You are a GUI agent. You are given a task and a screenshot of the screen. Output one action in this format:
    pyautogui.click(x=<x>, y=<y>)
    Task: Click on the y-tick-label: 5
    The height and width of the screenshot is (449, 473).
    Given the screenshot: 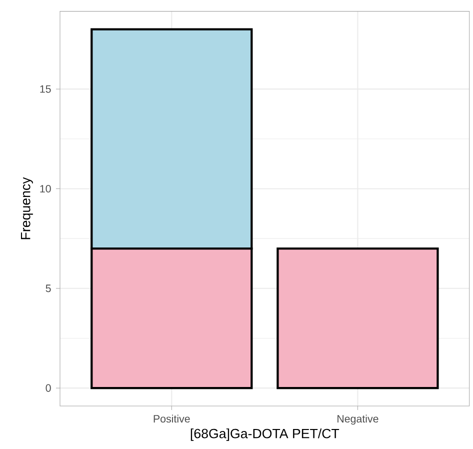 What is the action you would take?
    pyautogui.click(x=48, y=288)
    